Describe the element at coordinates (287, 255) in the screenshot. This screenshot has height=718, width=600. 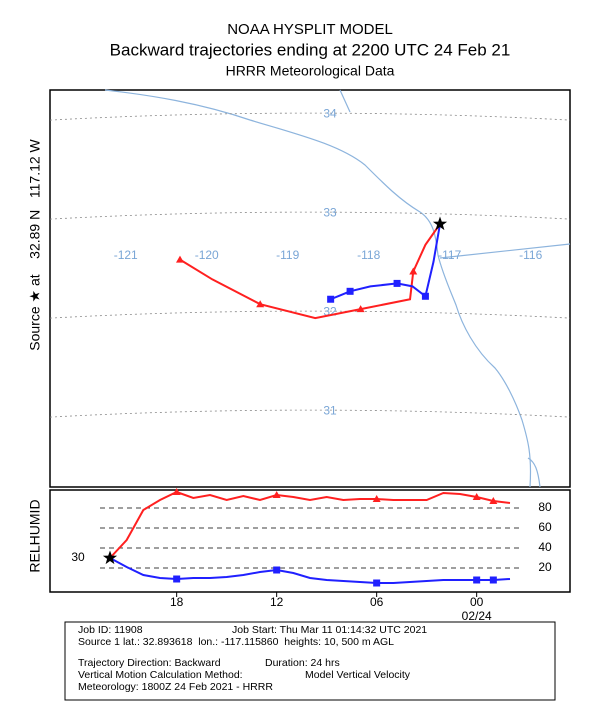
I see `lon-label: -119` at that location.